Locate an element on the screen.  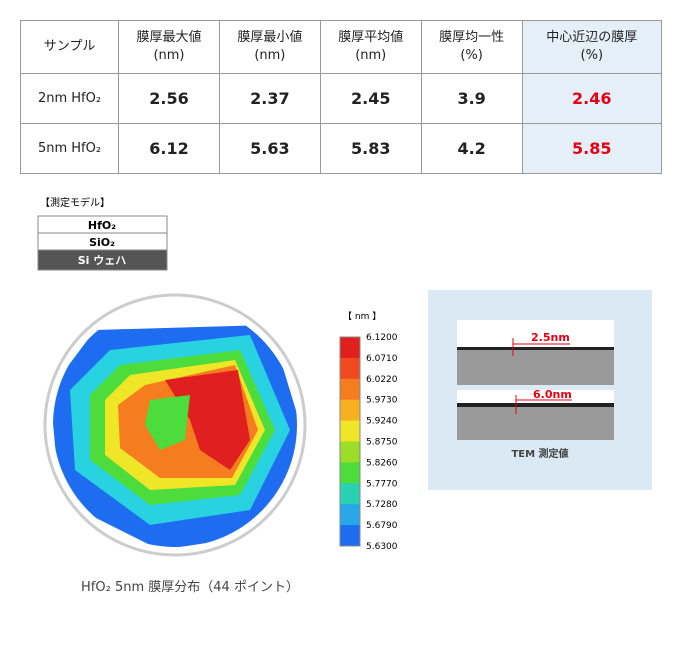
layer-label: Si ウェハ is located at coordinates (102, 260).